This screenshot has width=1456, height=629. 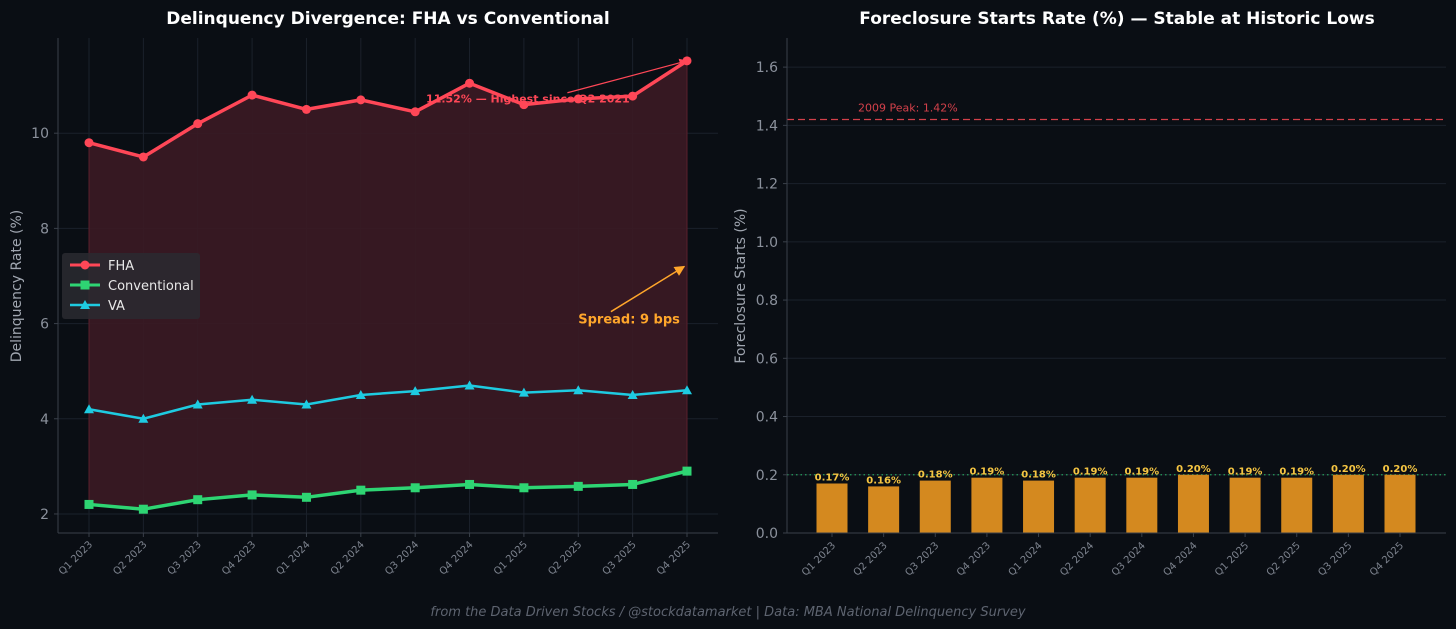 I want to click on y-tick-label: 8, so click(x=44, y=229).